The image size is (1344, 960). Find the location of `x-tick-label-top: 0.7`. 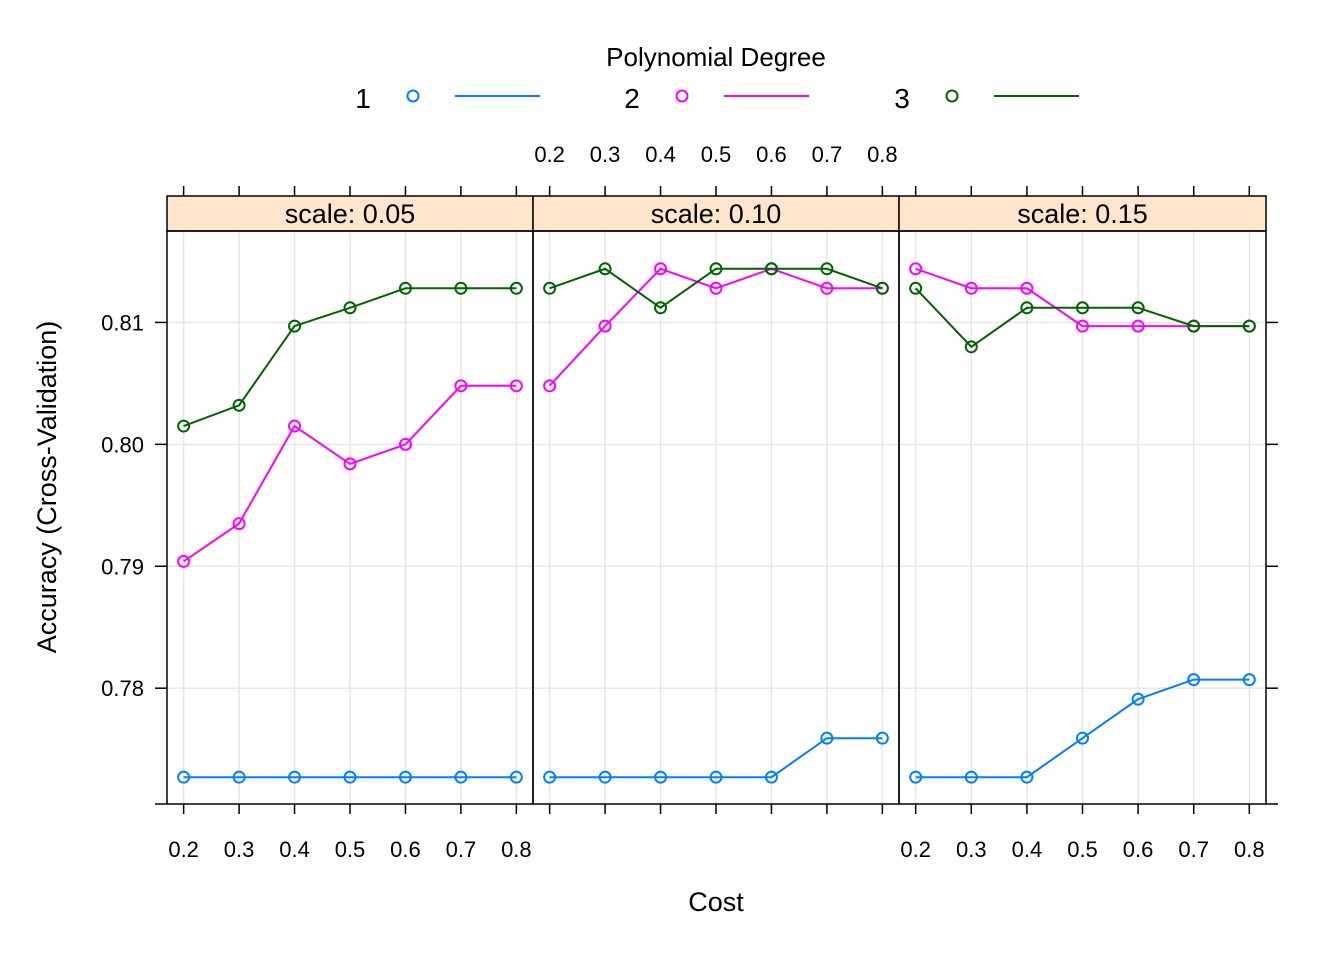

x-tick-label-top: 0.7 is located at coordinates (827, 154).